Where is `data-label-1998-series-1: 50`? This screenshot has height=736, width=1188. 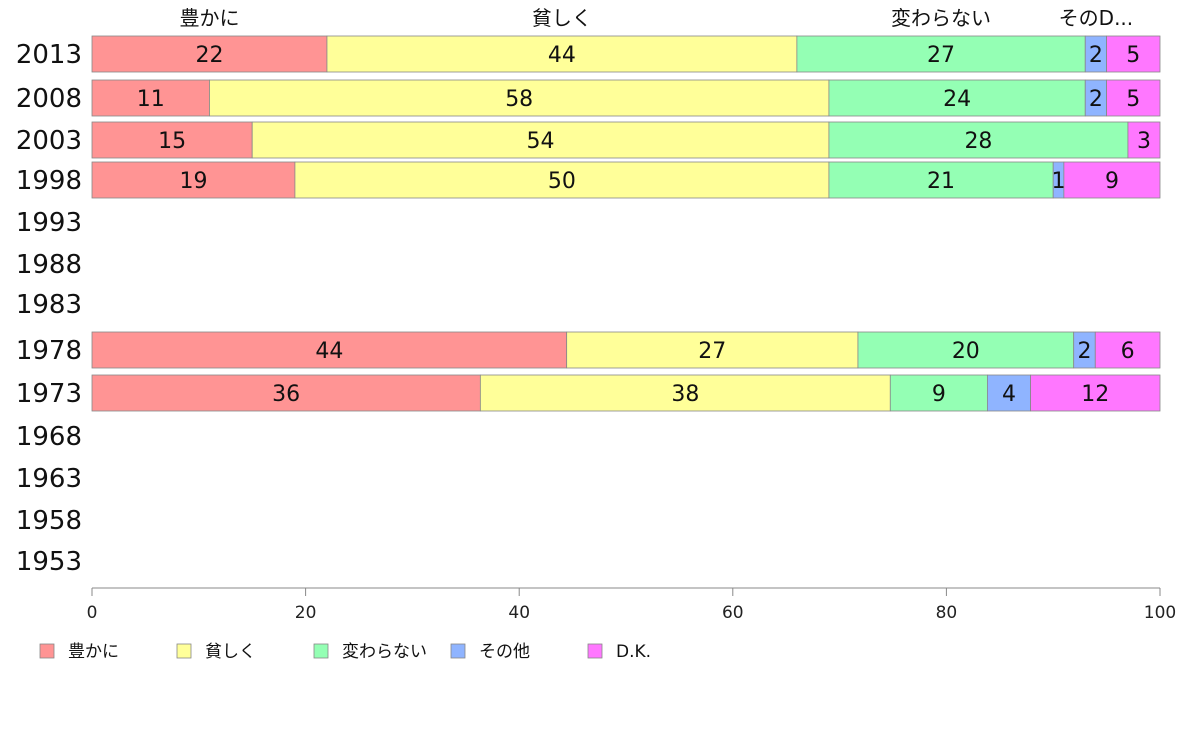
data-label-1998-series-1: 50 is located at coordinates (562, 181).